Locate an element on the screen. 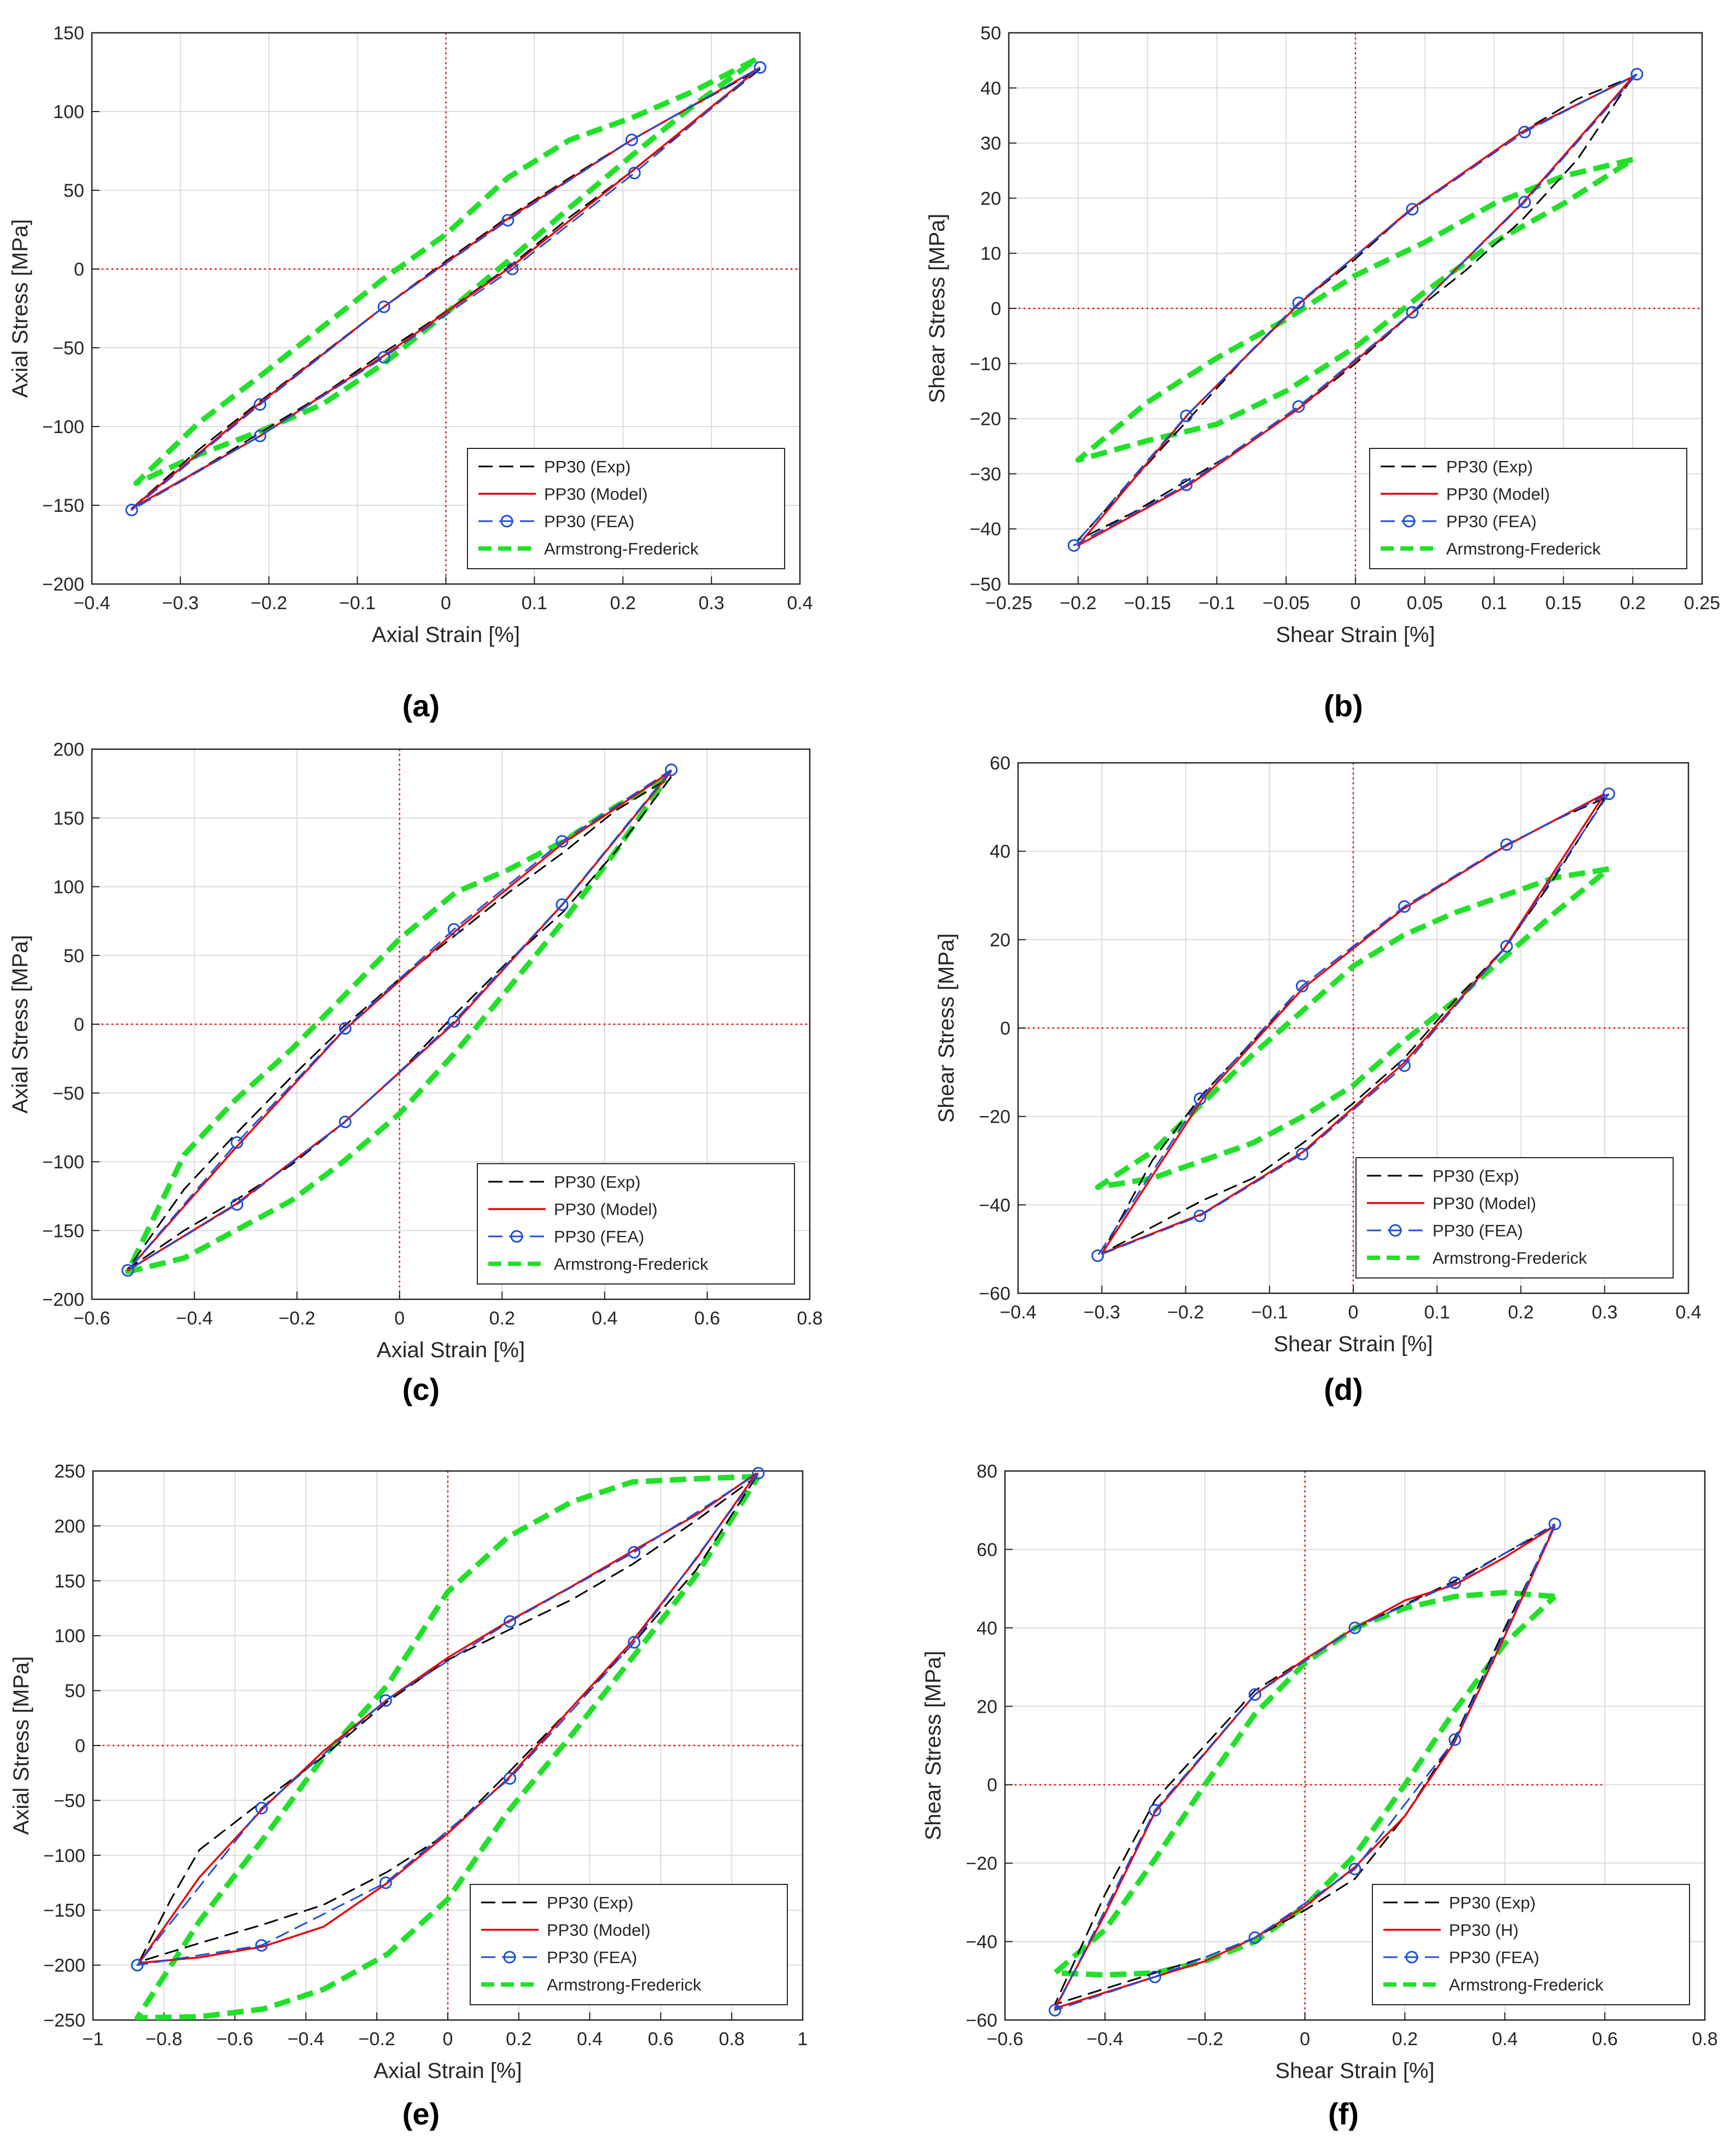 Image resolution: width=1736 pixels, height=2154 pixels. legend-label: PP30 (H) is located at coordinates (1483, 1930).